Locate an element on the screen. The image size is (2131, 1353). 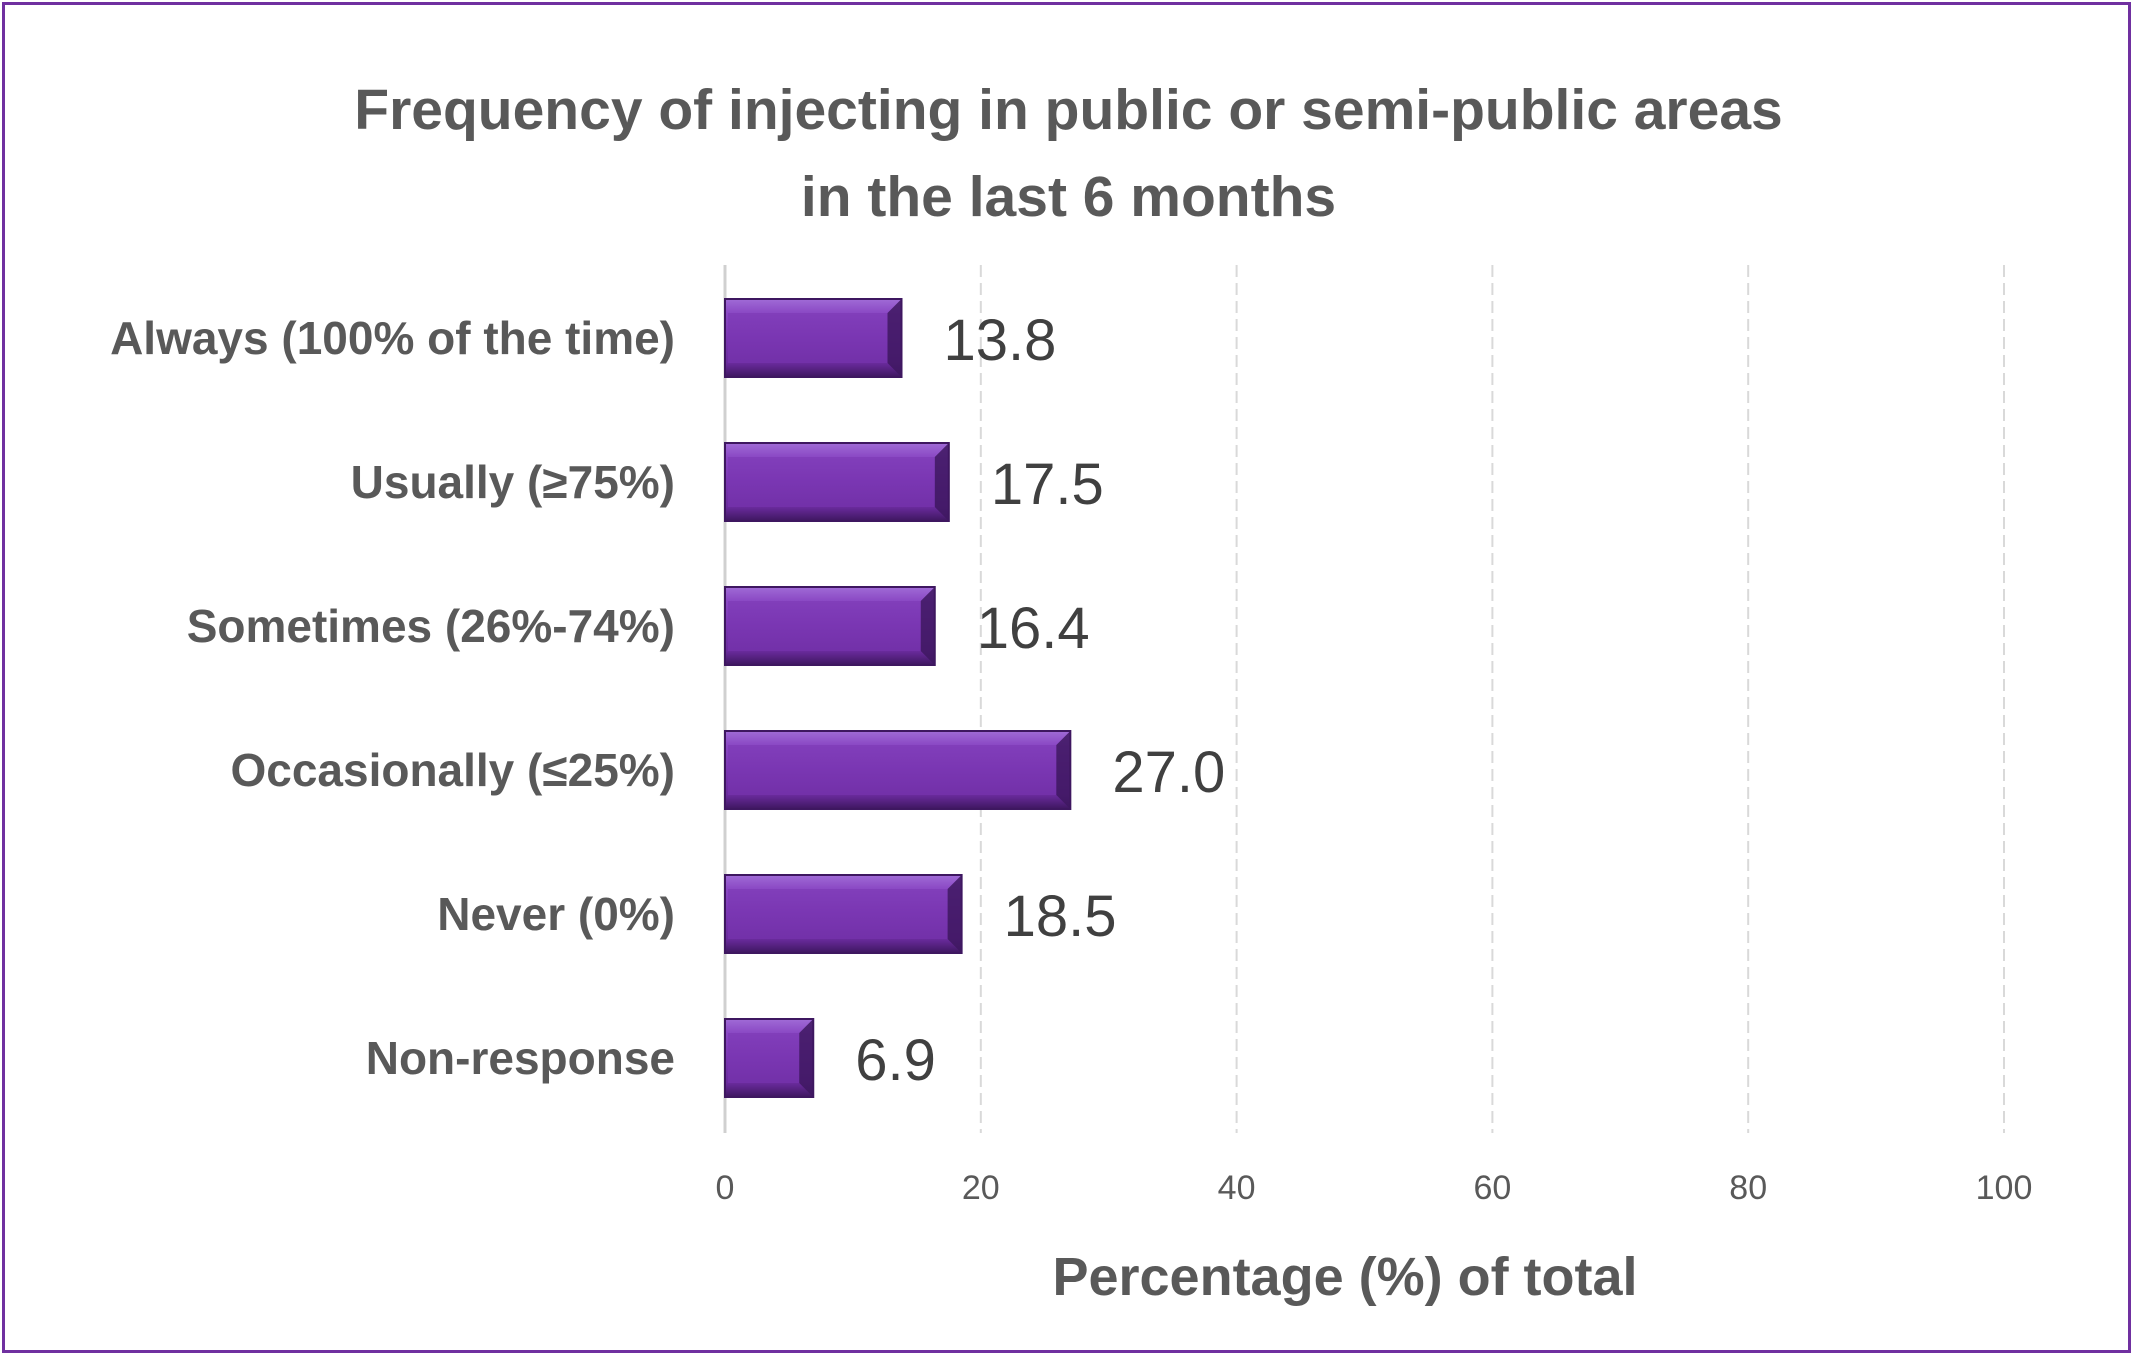
data-label: 16.4 is located at coordinates (1033, 628).